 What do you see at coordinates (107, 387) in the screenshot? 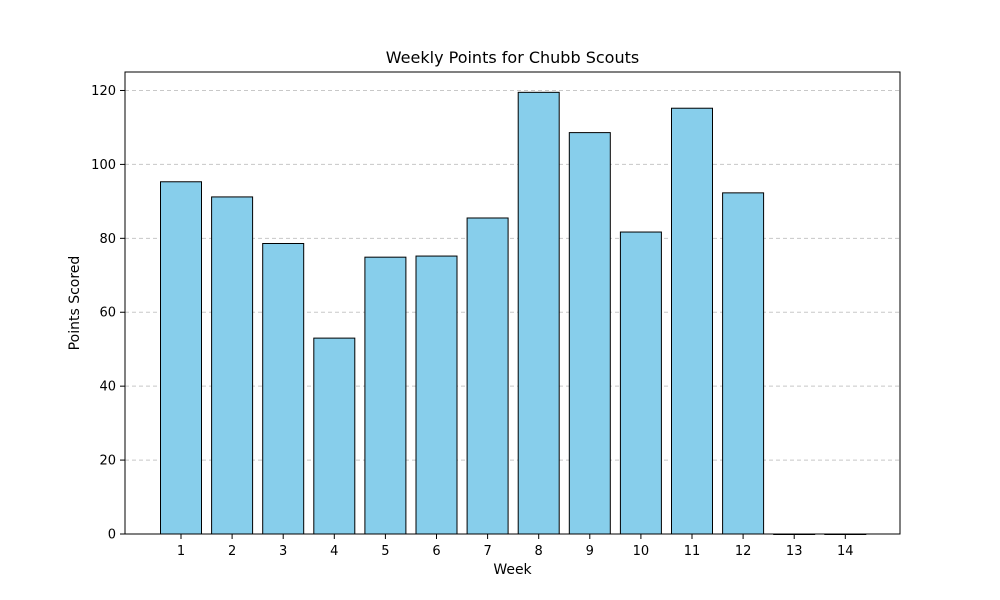
I see `y-tick-label: 40` at bounding box center [107, 387].